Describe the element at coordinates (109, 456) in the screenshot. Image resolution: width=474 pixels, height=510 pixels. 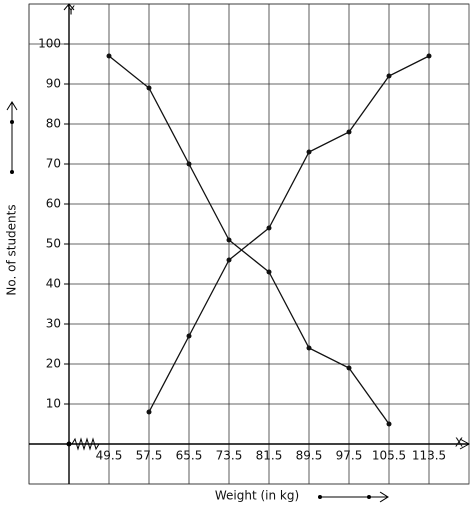
I see `x-tick-label: 49.5` at that location.